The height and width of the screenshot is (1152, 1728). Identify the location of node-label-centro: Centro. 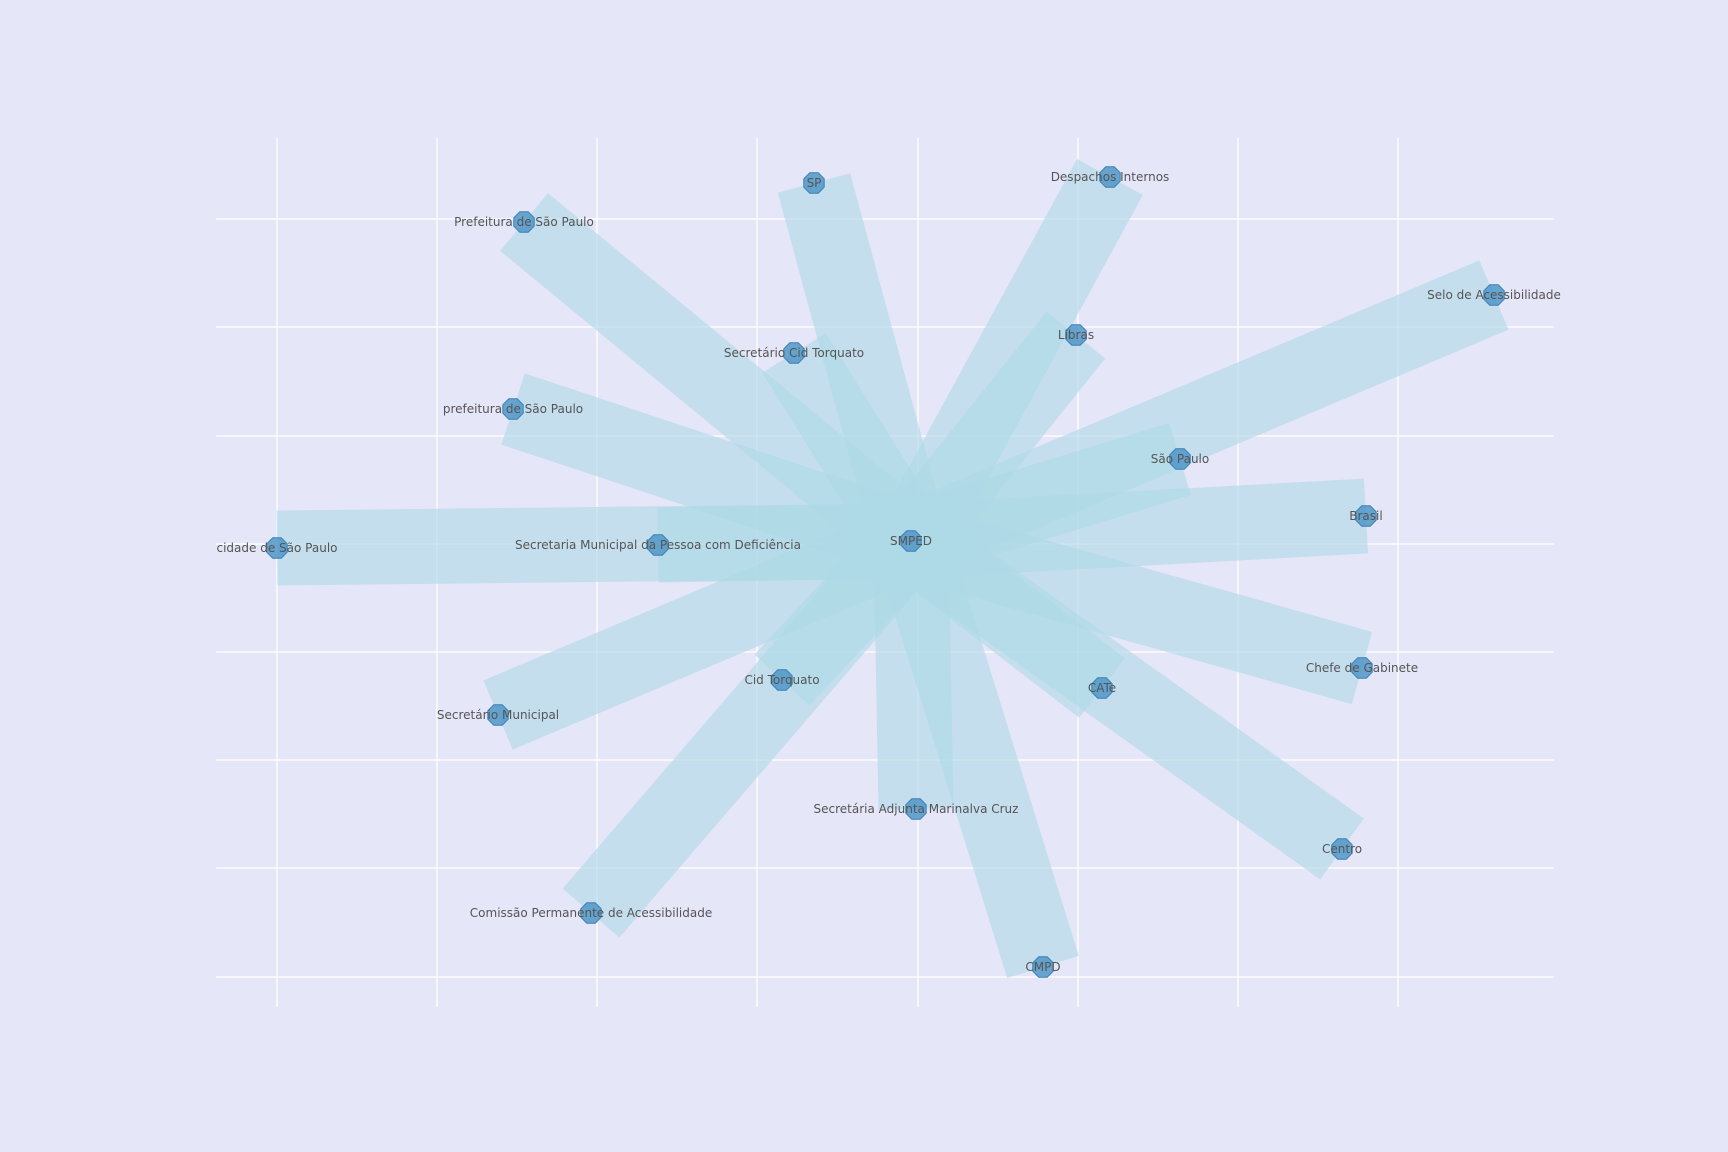
(1342, 849).